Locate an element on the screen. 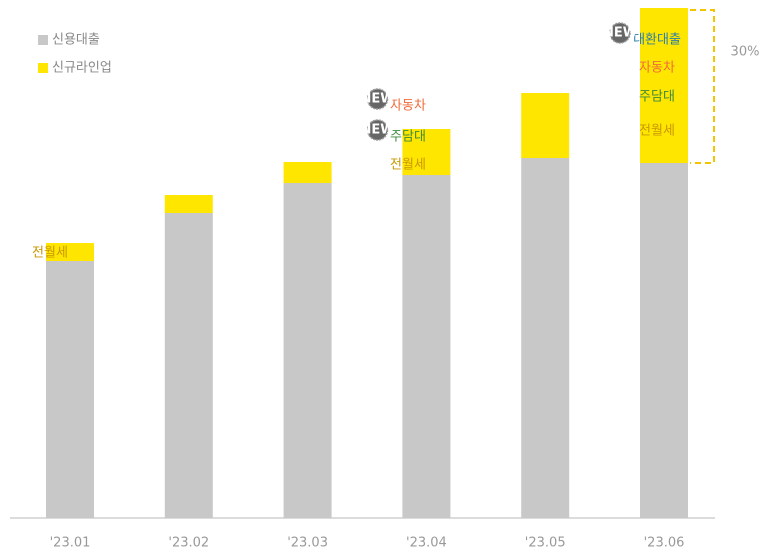  annotation: 대환대출 is located at coordinates (657, 40).